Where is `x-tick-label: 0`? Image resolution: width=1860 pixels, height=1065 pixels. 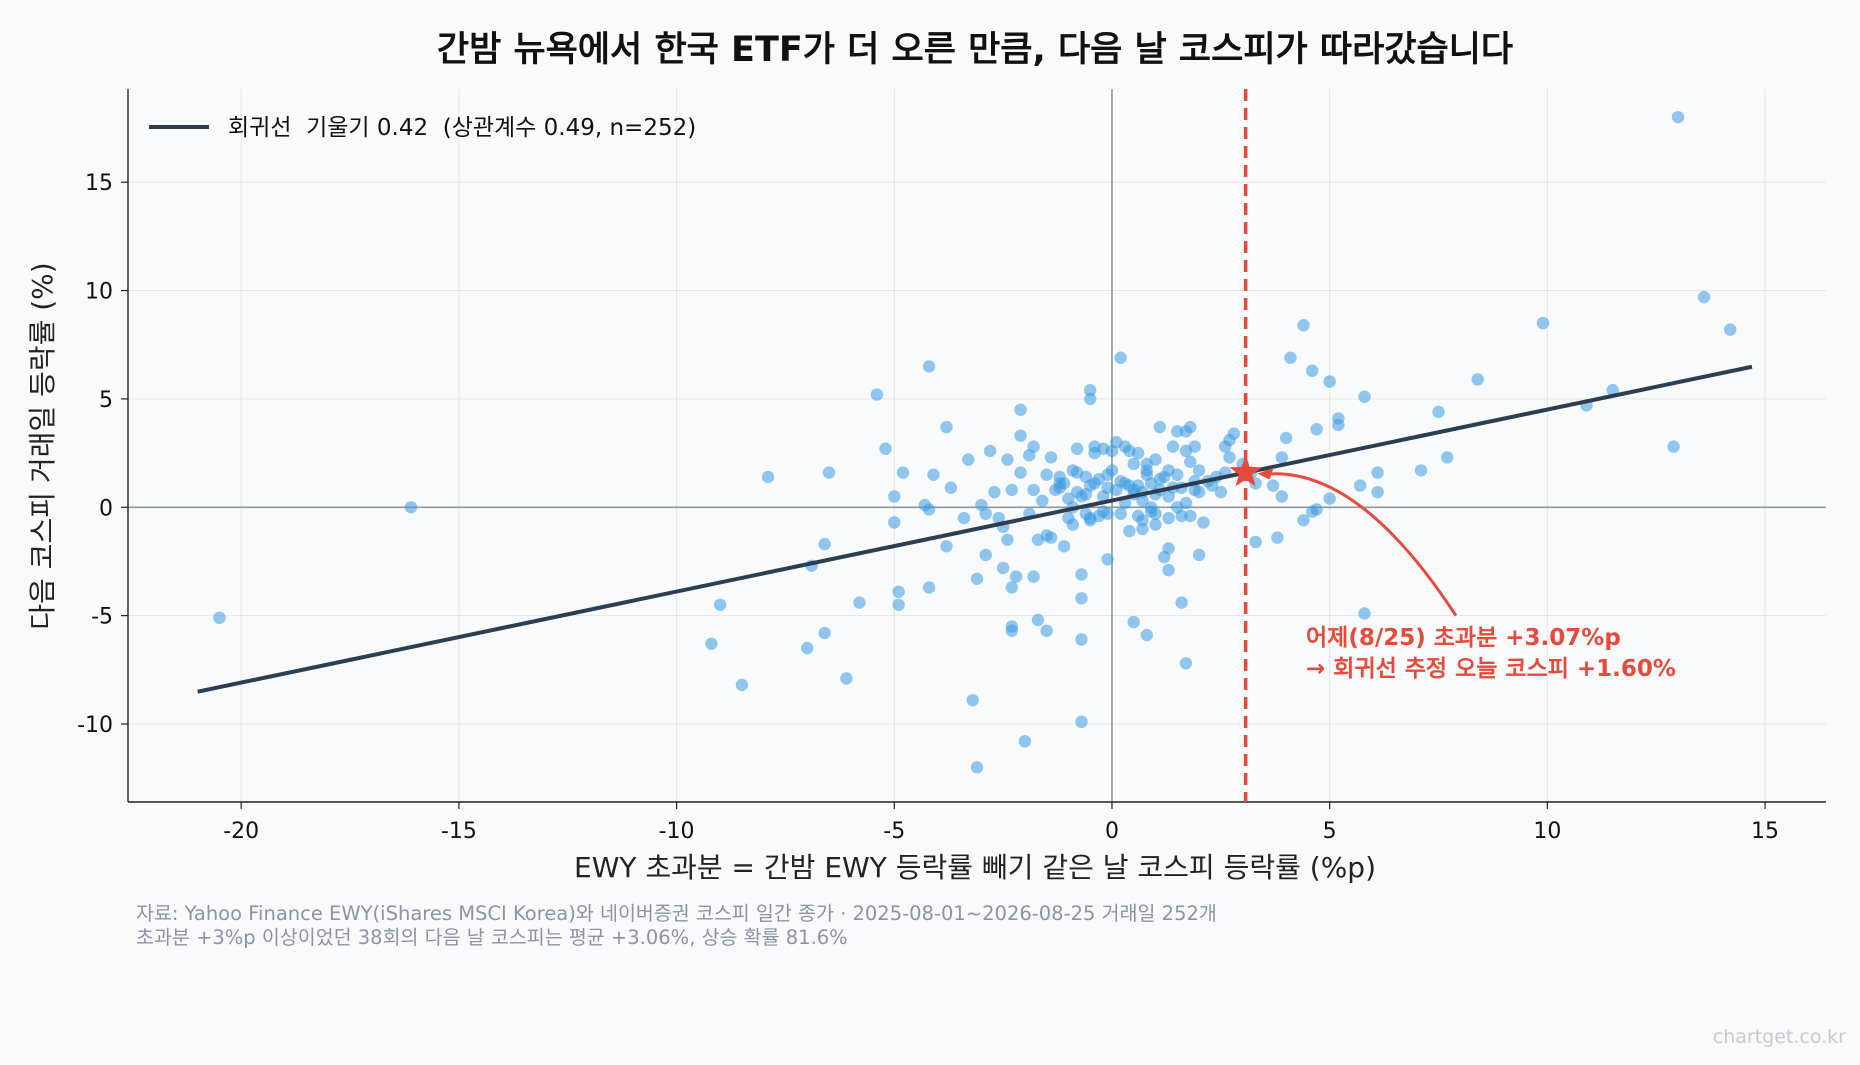 x-tick-label: 0 is located at coordinates (1112, 831).